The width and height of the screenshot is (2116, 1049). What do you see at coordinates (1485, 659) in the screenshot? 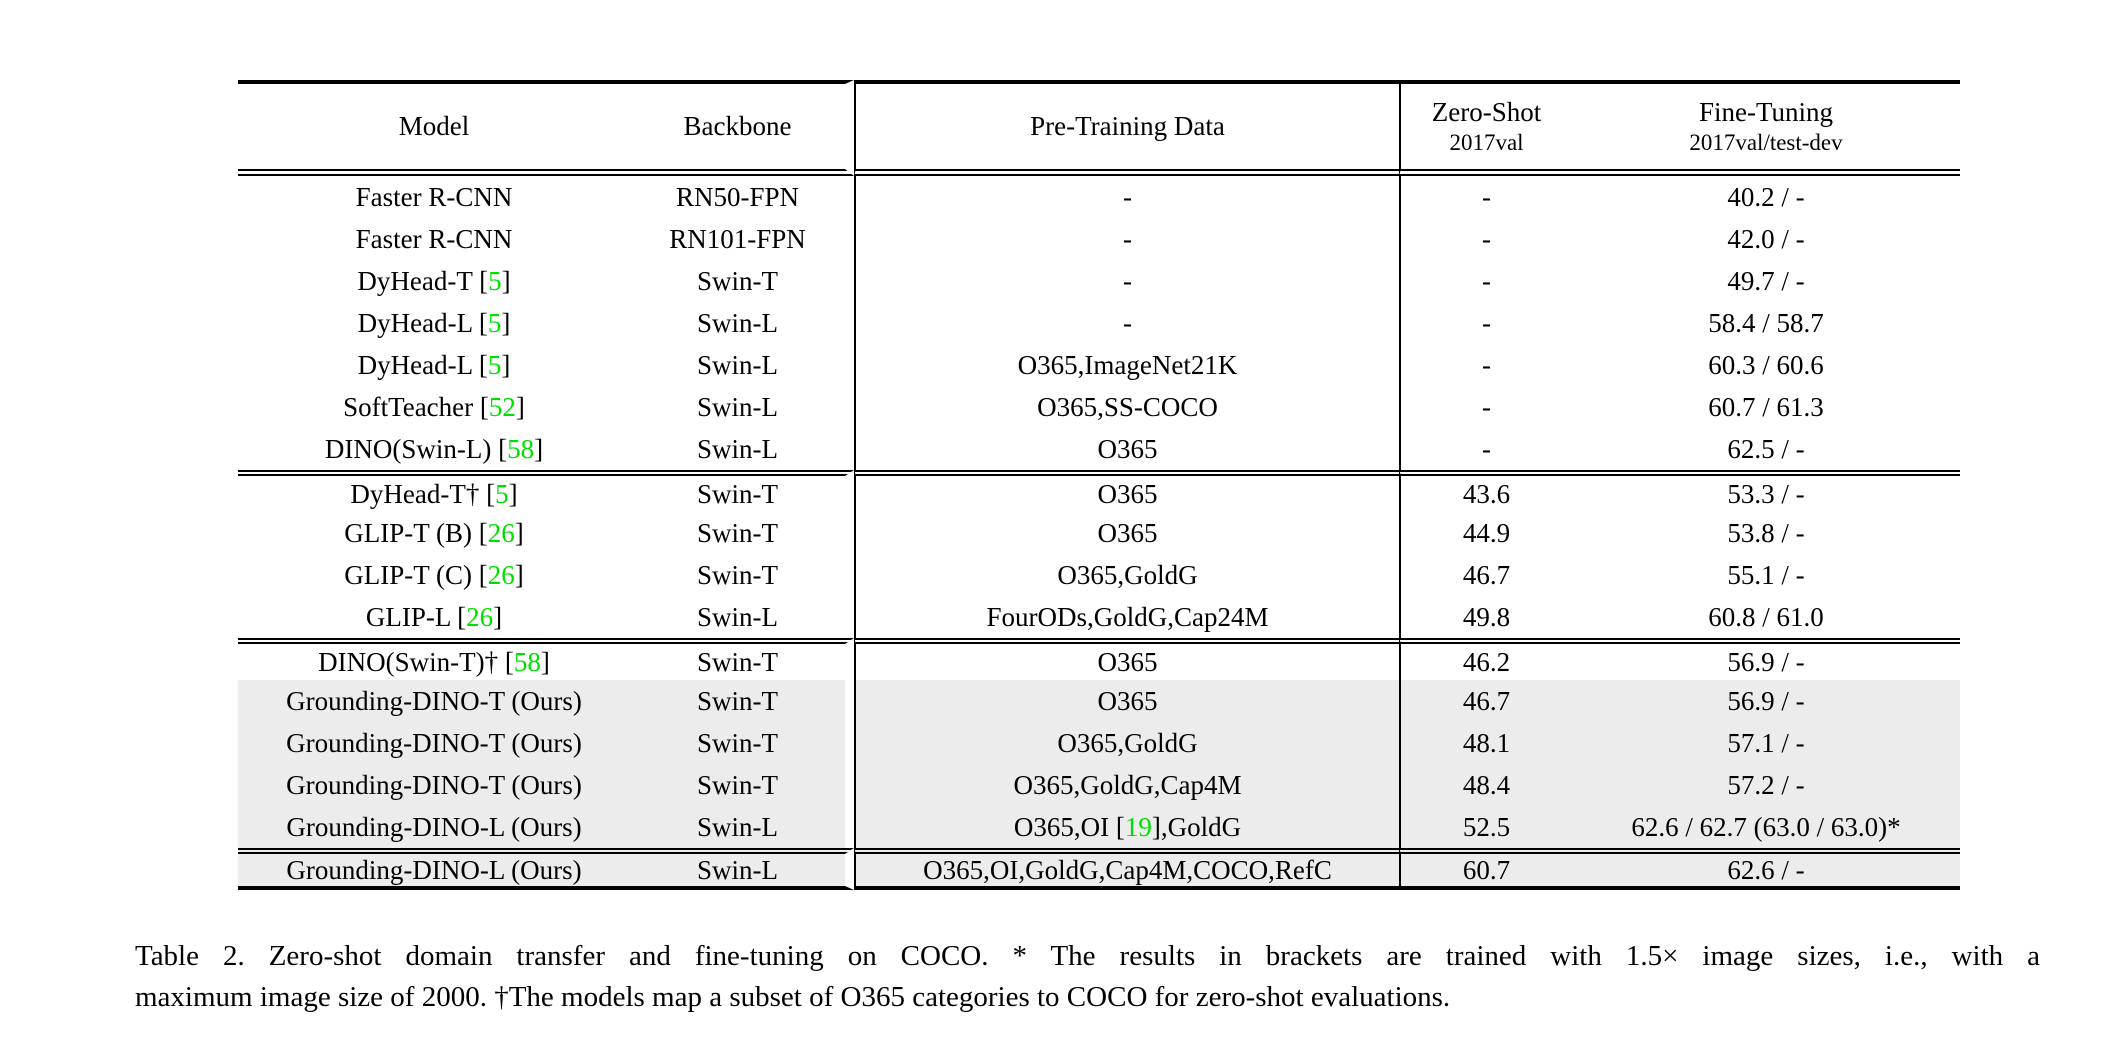
I see `cell-zeroshot: 46.2` at bounding box center [1485, 659].